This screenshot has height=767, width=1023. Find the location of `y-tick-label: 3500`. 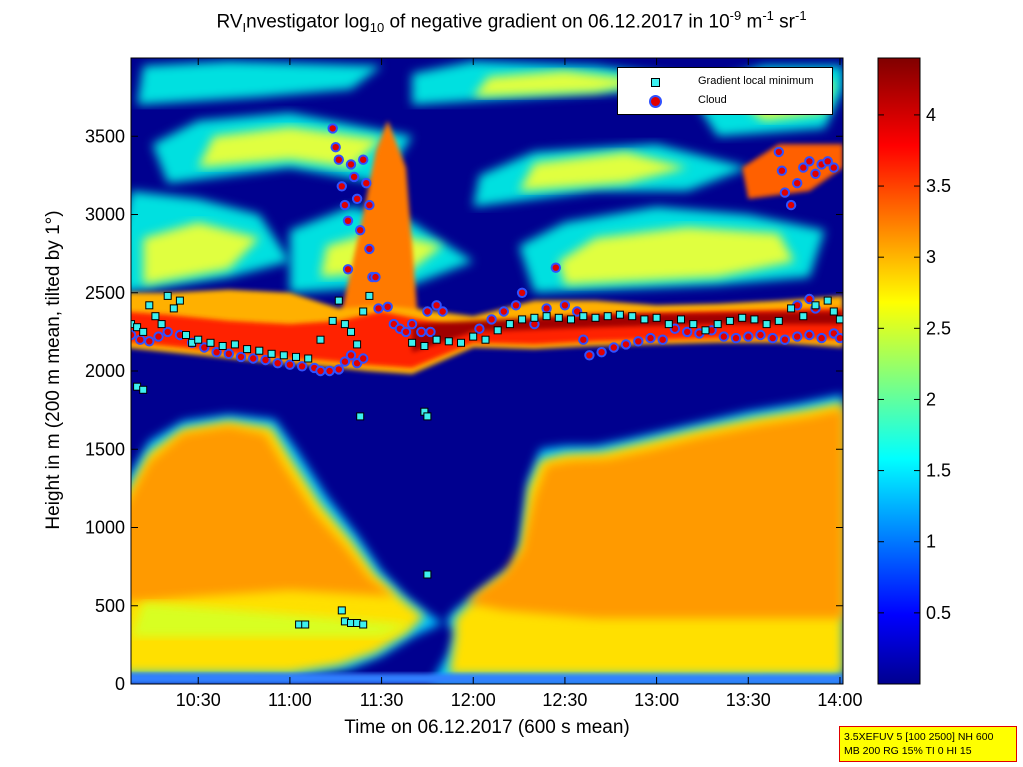

y-tick-label: 3500 is located at coordinates (105, 136).